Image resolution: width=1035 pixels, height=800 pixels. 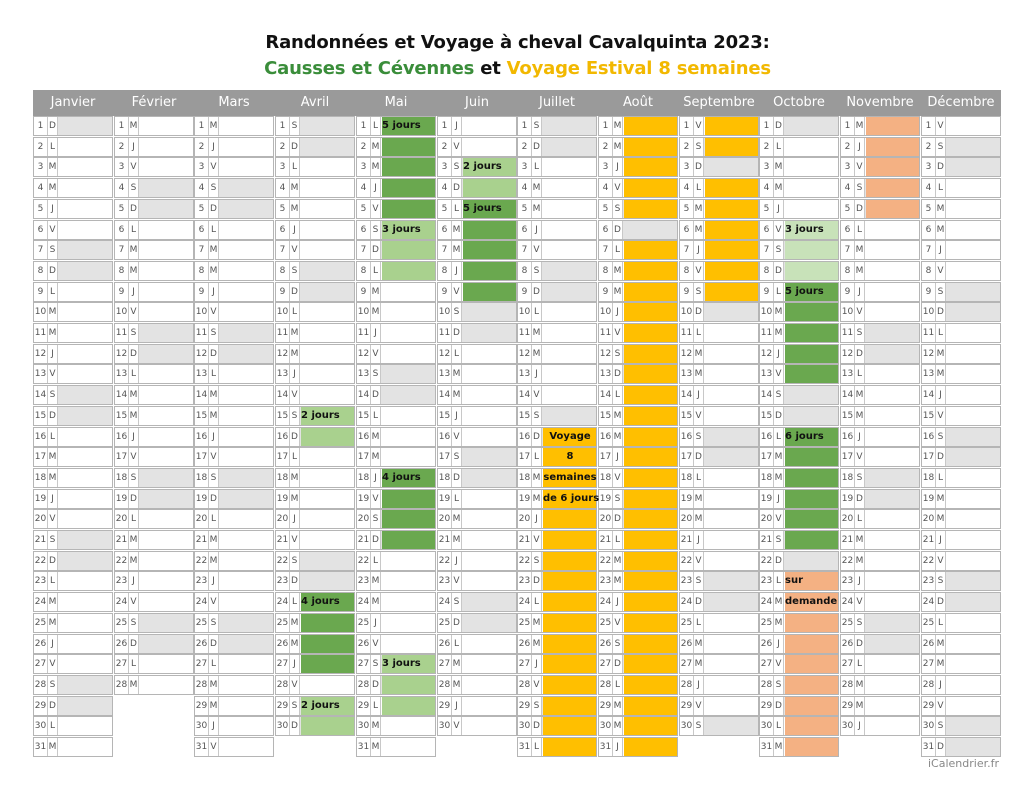 What do you see at coordinates (73, 354) in the screenshot?
I see `day-cell: 12 J` at bounding box center [73, 354].